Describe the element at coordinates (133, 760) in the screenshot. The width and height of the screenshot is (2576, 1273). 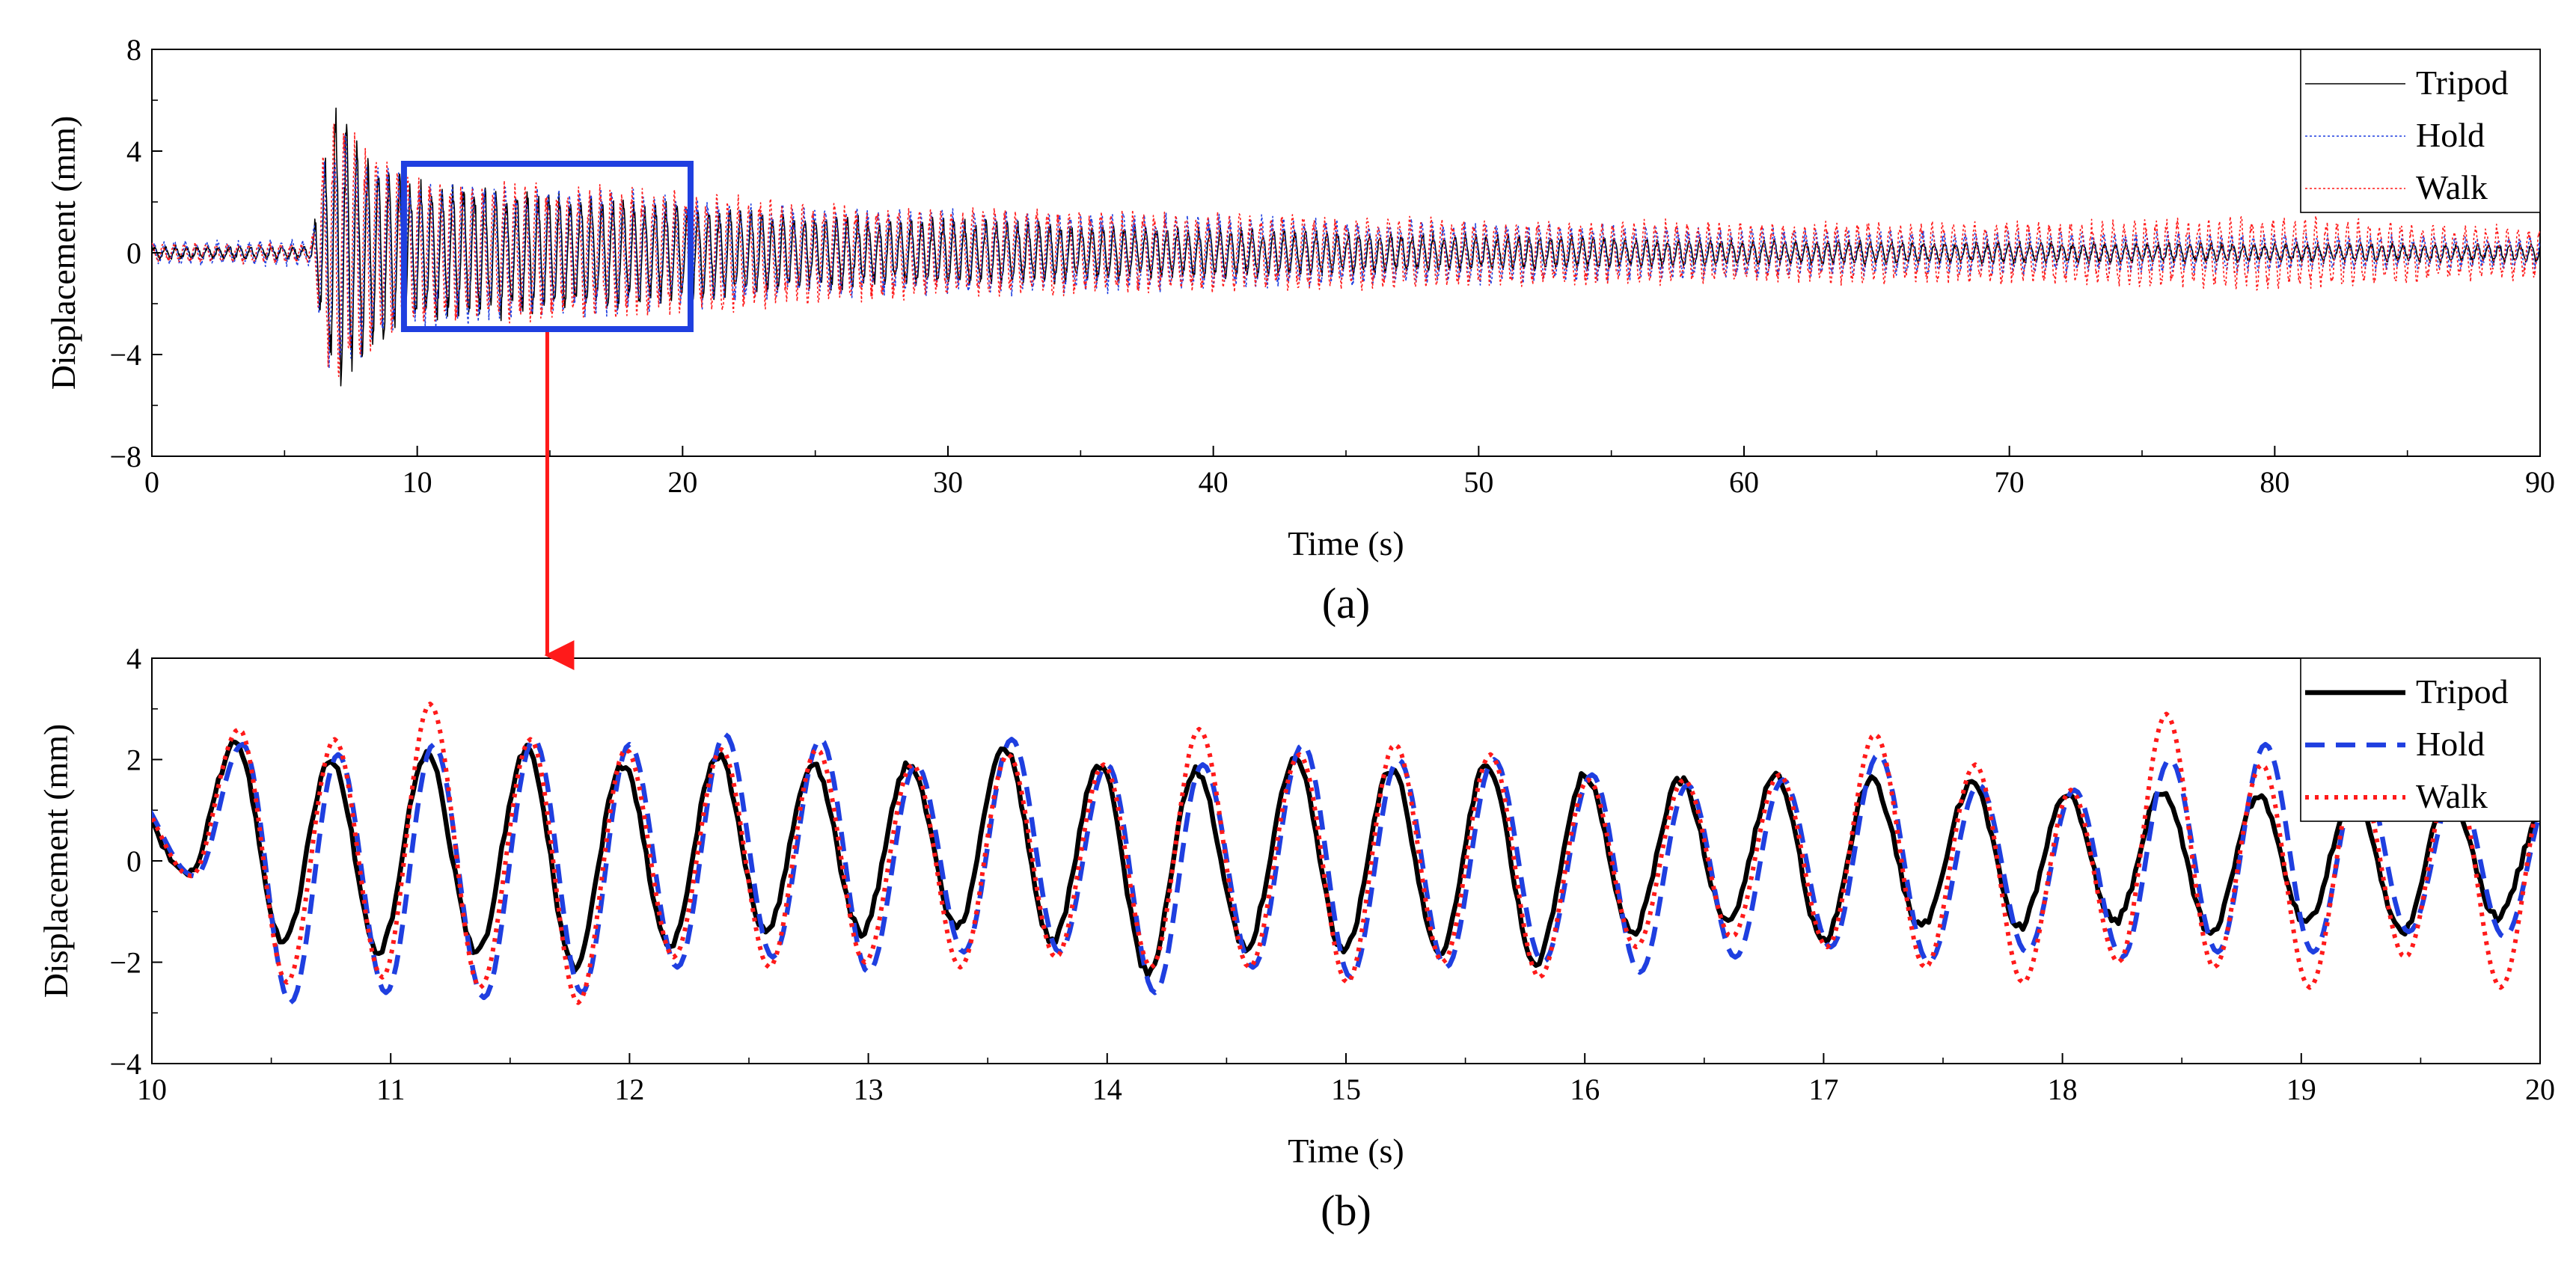
I see `y-tick-label: 2` at that location.